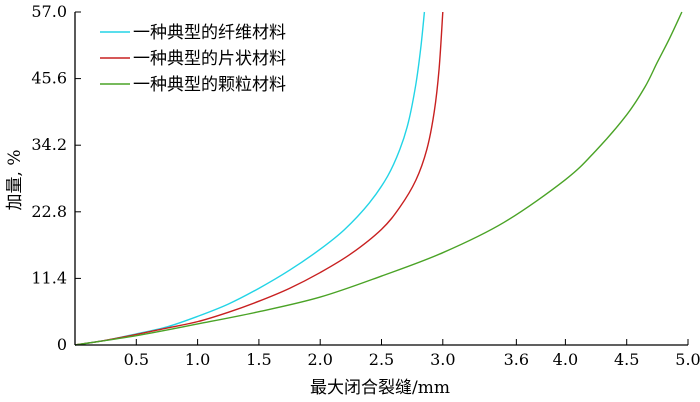  Describe the element at coordinates (209, 85) in the screenshot. I see `legend-label-3: 一种典型的颗粒材料` at that location.